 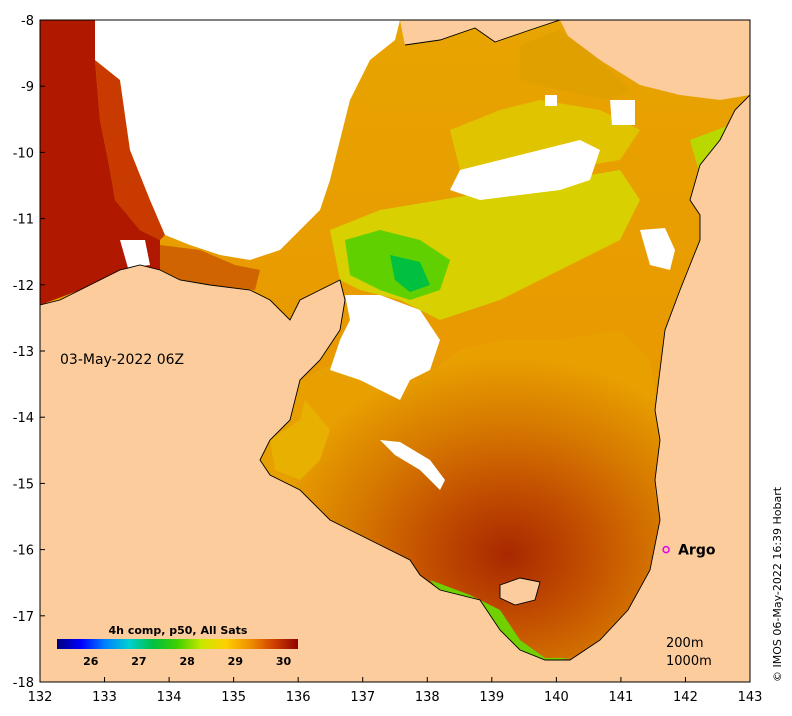 I want to click on colorbar-ticks: 26 27 28 29 30, so click(x=187, y=661).